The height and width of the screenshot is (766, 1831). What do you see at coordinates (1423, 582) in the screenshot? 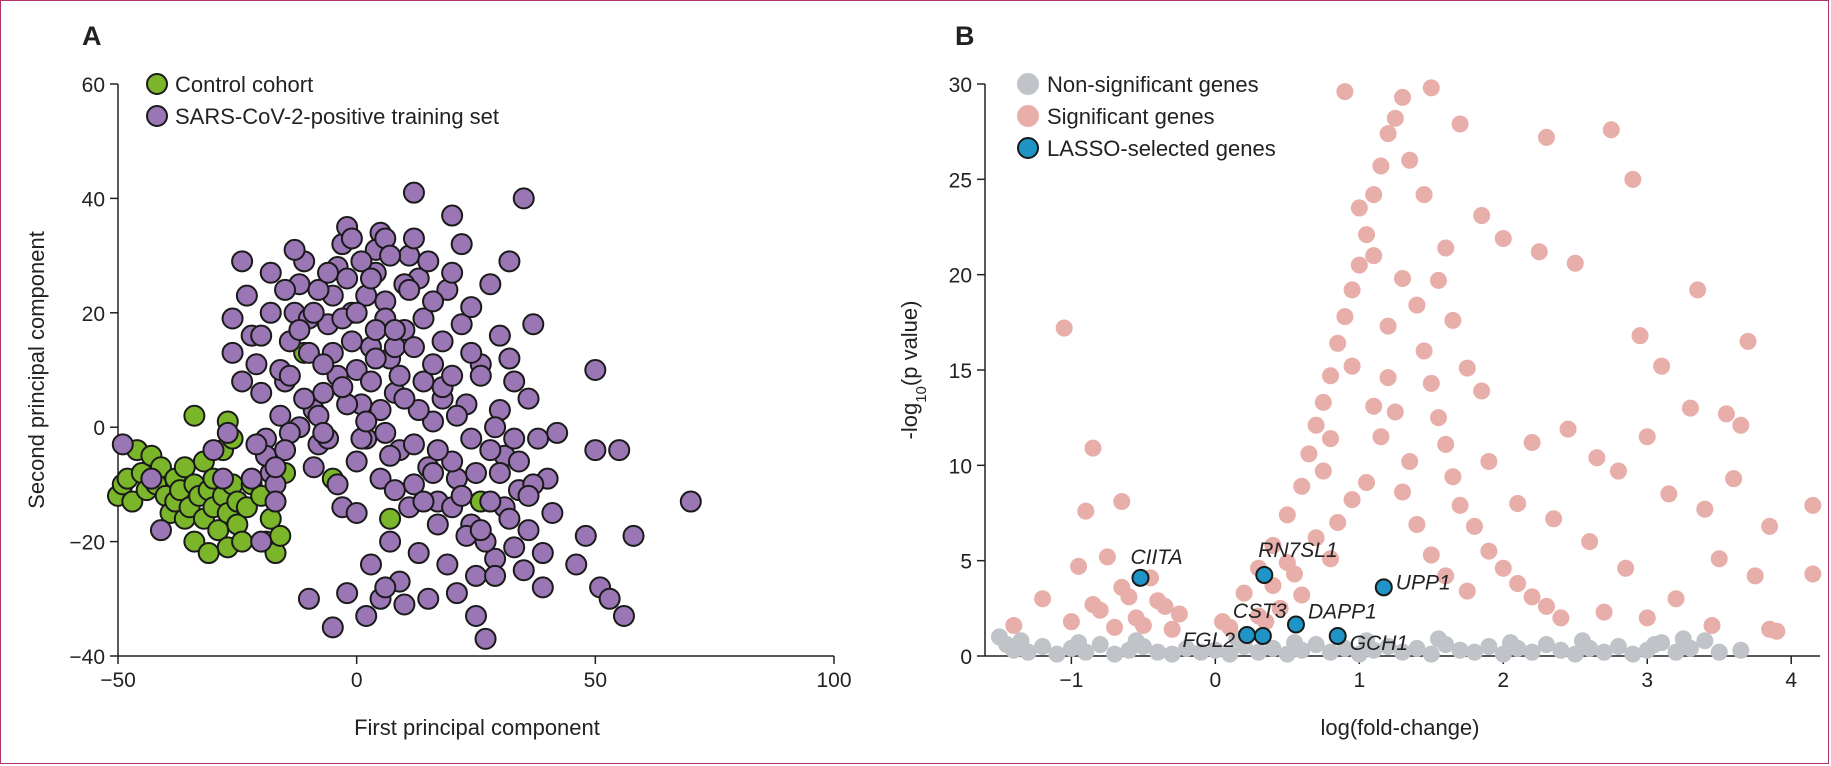
I see `gene-label: UPP1` at bounding box center [1423, 582].